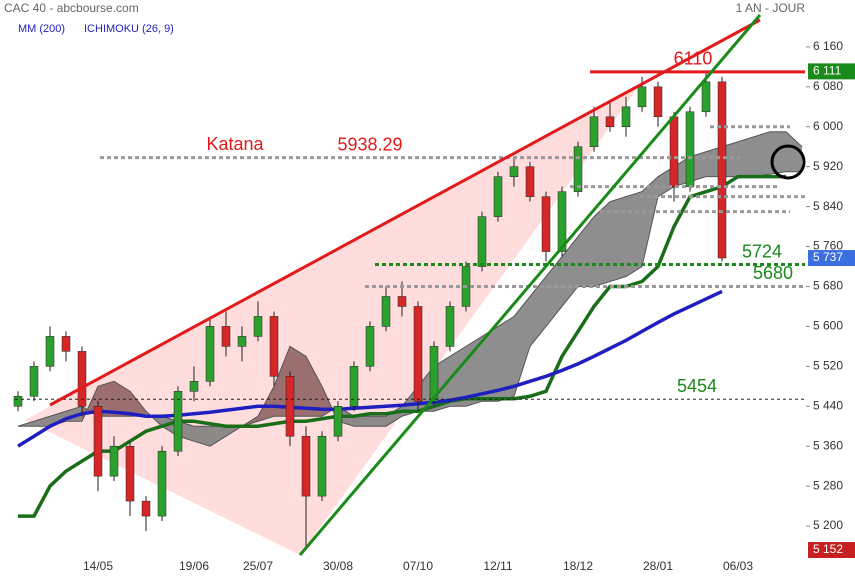 The image size is (855, 580). Describe the element at coordinates (129, 29) in the screenshot. I see `legend-item: ICHIMOKU (26, 9)` at that location.